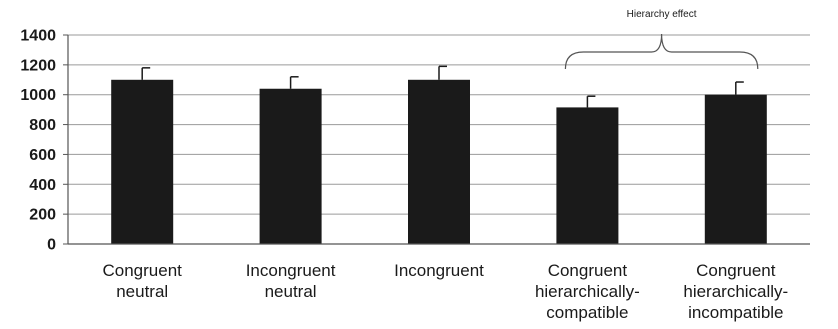 Image resolution: width=838 pixels, height=329 pixels. What do you see at coordinates (42, 155) in the screenshot?
I see `y-tick-label: 600` at bounding box center [42, 155].